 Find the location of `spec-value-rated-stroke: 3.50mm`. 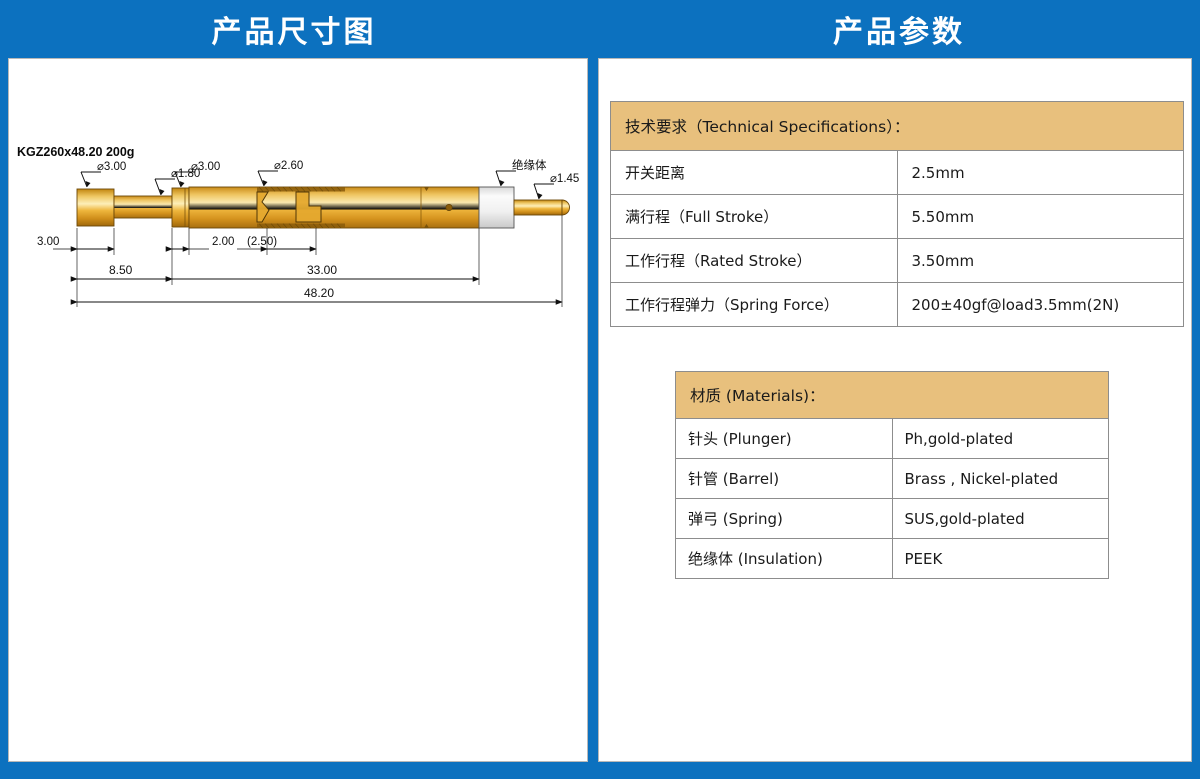

spec-value-rated-stroke: 3.50mm is located at coordinates (1040, 260).